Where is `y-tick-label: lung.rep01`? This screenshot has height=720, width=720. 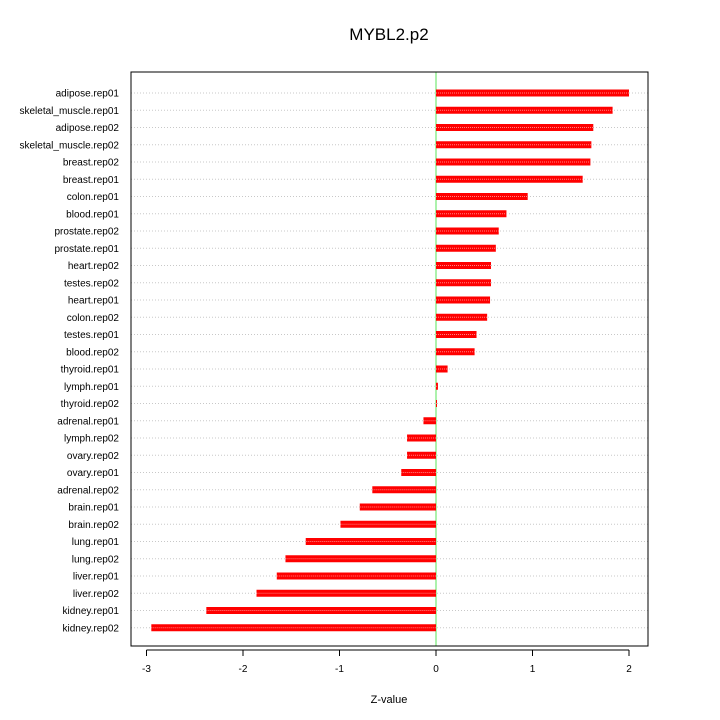 y-tick-label: lung.rep01 is located at coordinates (96, 542).